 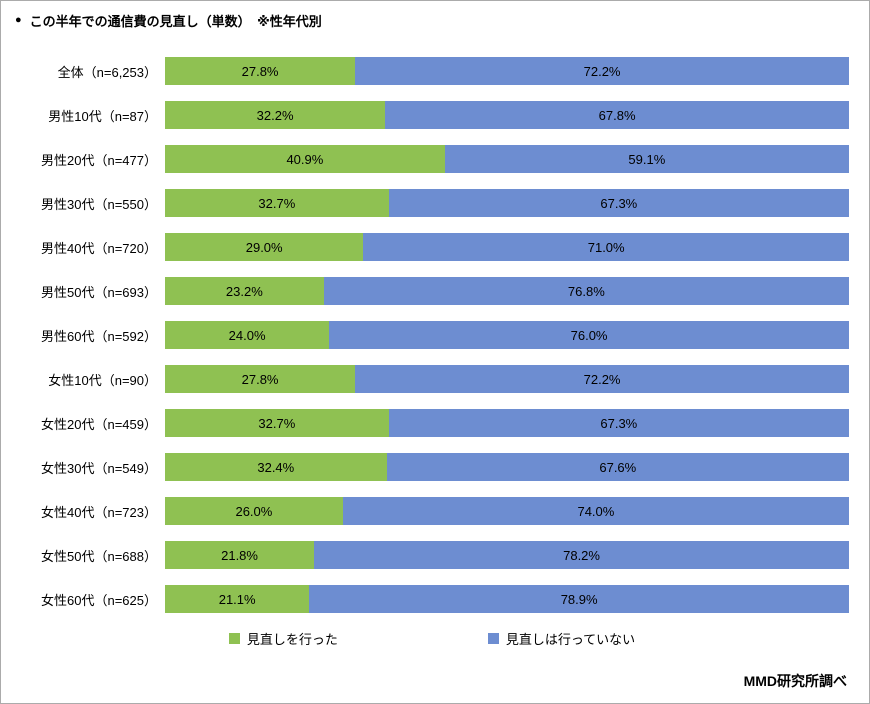 I want to click on chart-row: 女性20代（n=459） 32.7% 67.3%, so click(x=432, y=423).